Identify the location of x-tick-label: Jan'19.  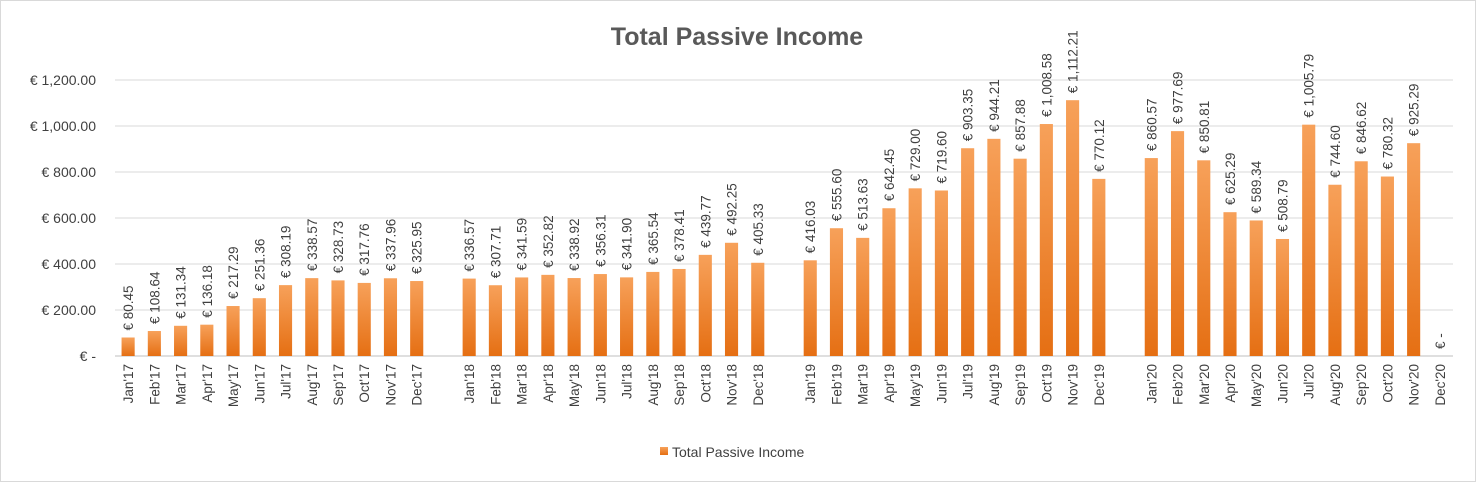
(810, 383).